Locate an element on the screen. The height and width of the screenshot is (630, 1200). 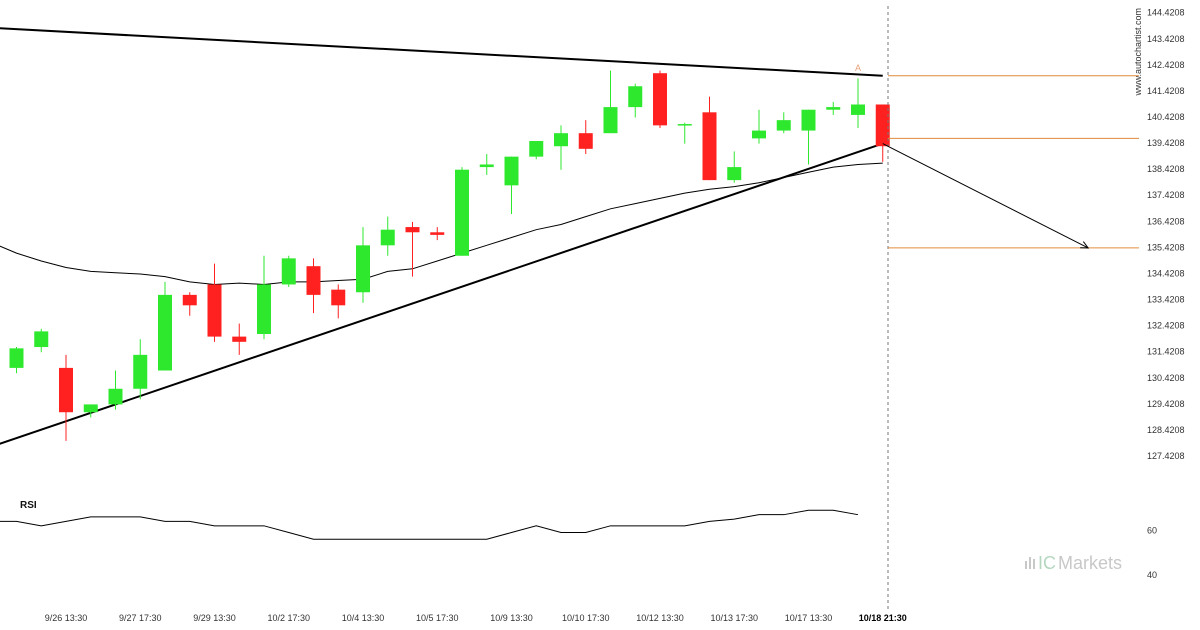
resistance-trendline is located at coordinates (441, 52).